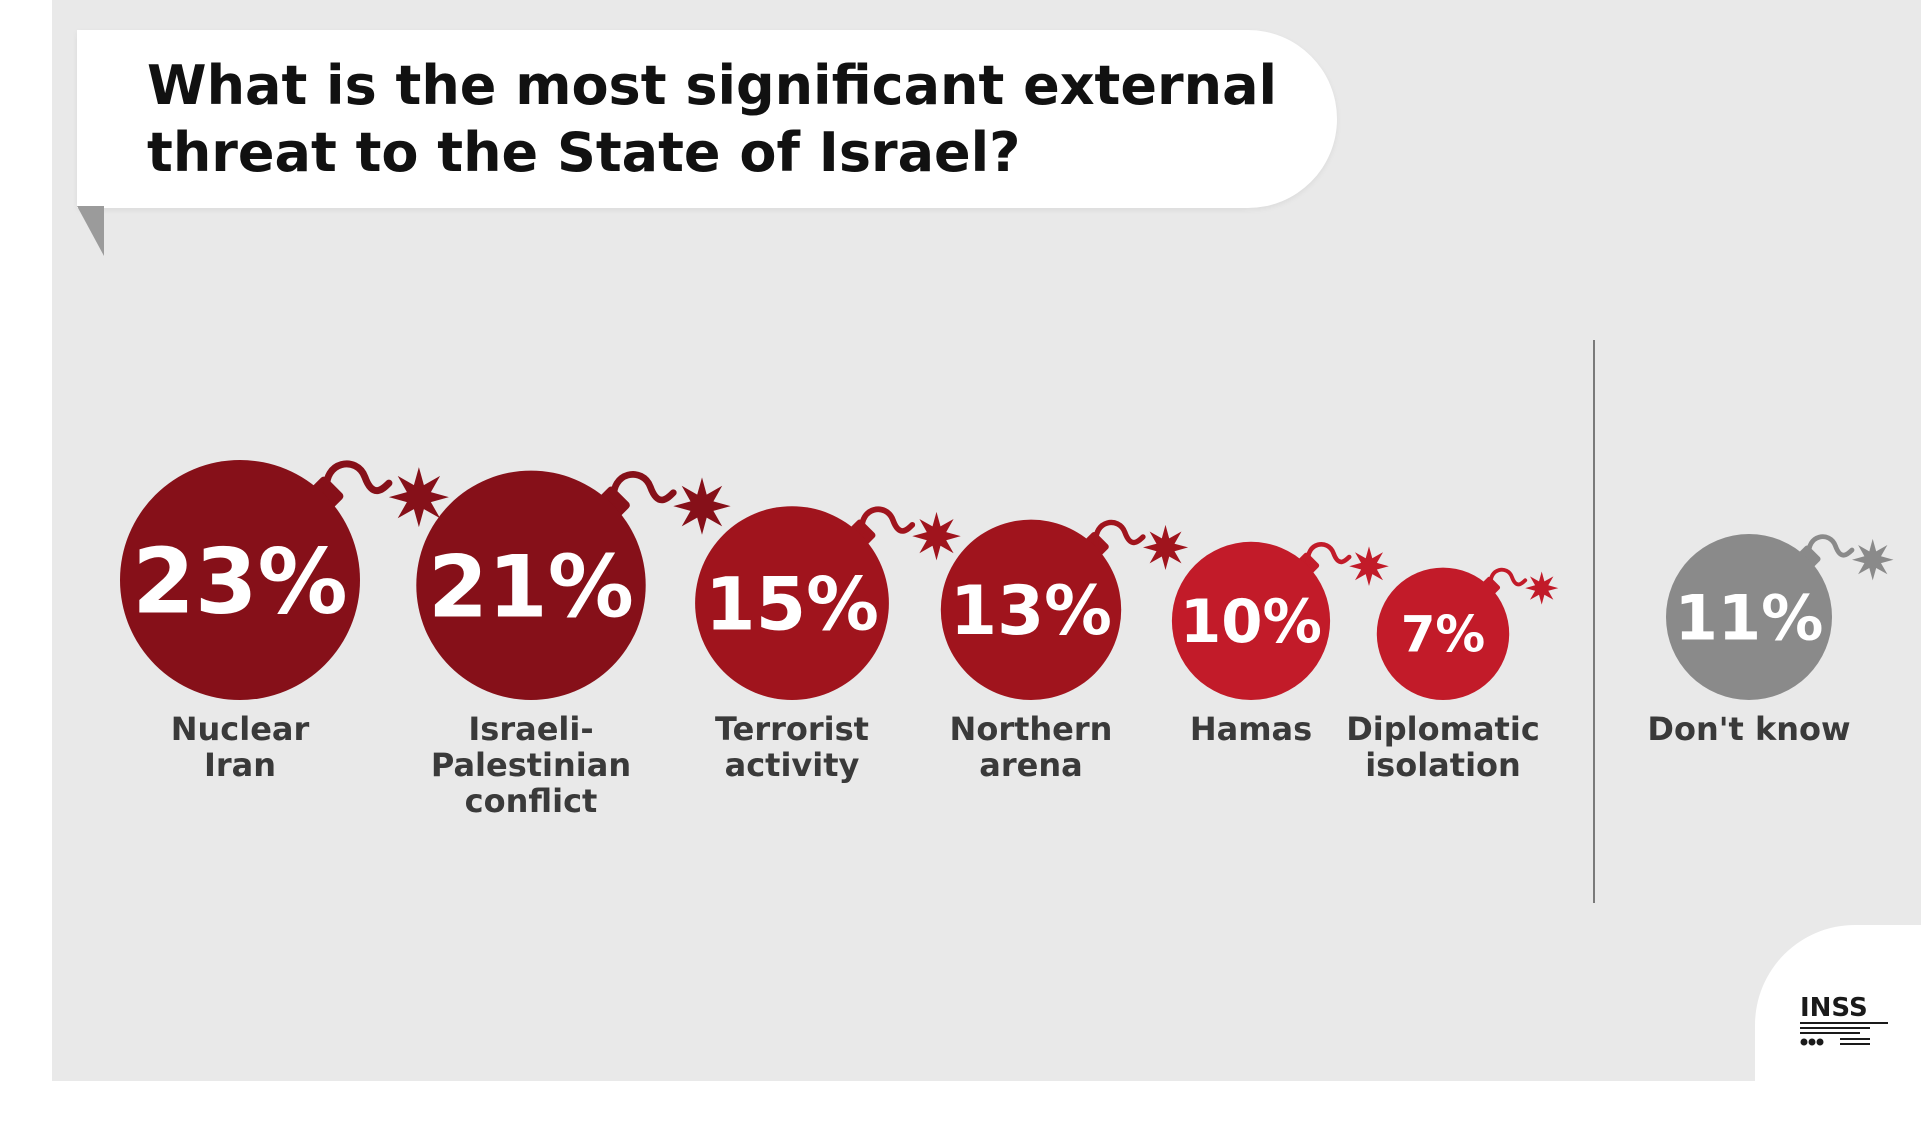 Image resolution: width=1921 pixels, height=1125 pixels. Describe the element at coordinates (240, 747) in the screenshot. I see `category-label-1: Nuclear Iran` at that location.